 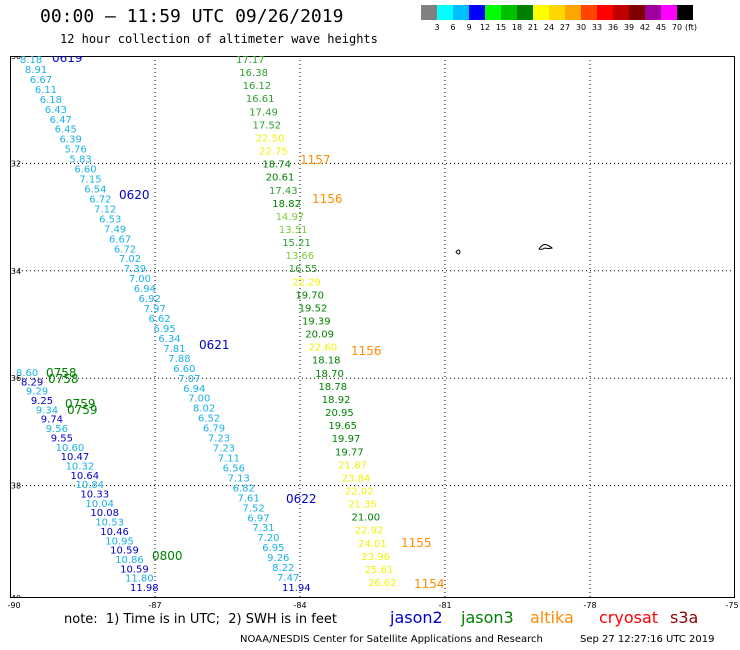 I want to click on swh-value-jason2: 7.61, so click(x=249, y=498).